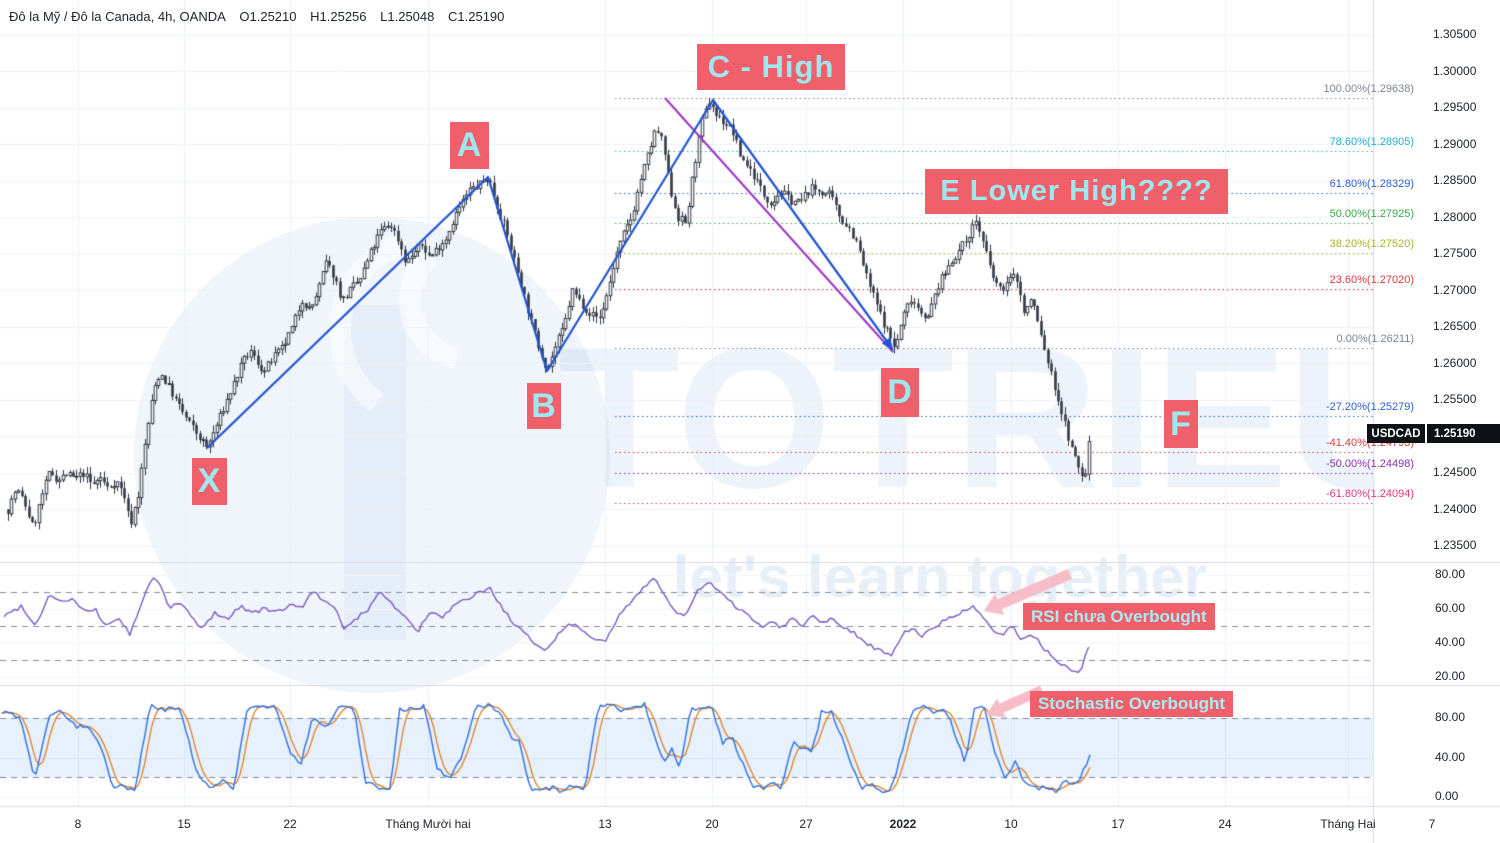 The image size is (1500, 843). I want to click on price-axis-tick: 1.24000, so click(1455, 508).